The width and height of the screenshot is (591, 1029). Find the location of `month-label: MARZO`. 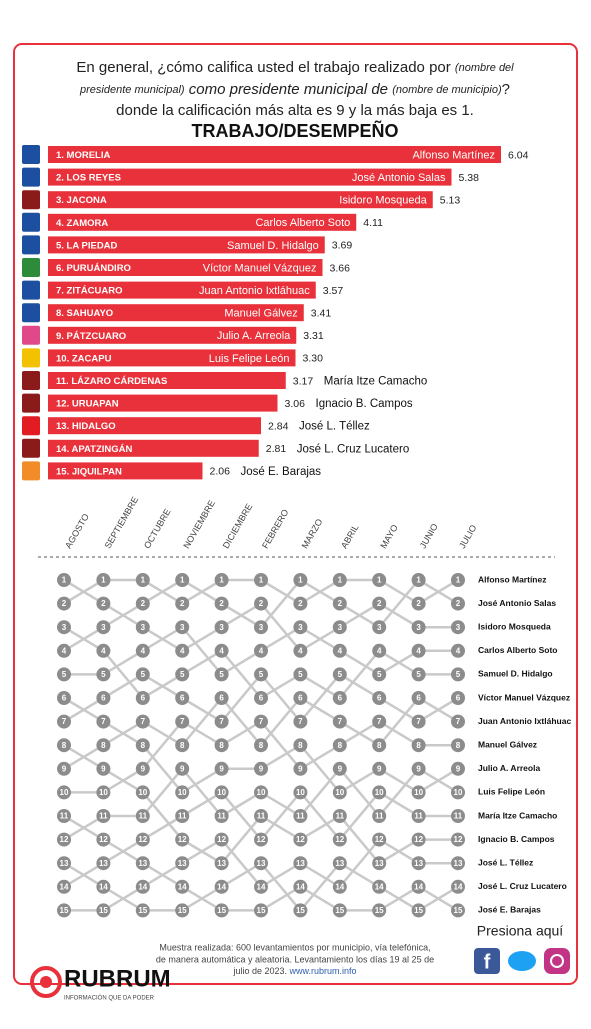

month-label: MARZO is located at coordinates (312, 533).